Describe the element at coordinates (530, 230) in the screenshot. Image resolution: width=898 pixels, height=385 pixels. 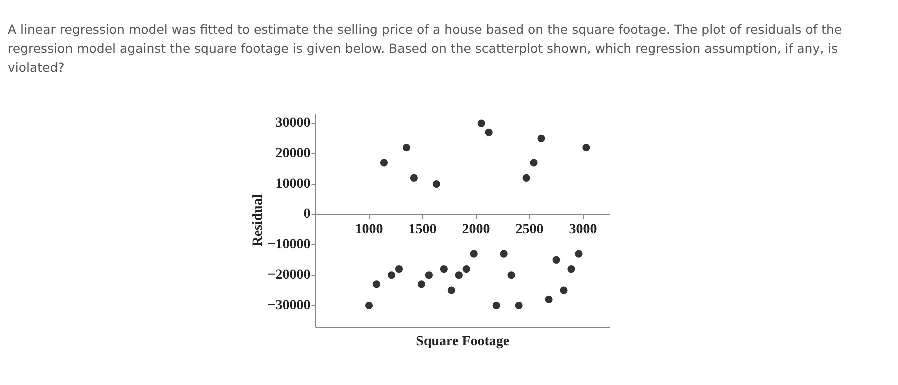
I see `x-tick-label: 2500` at that location.